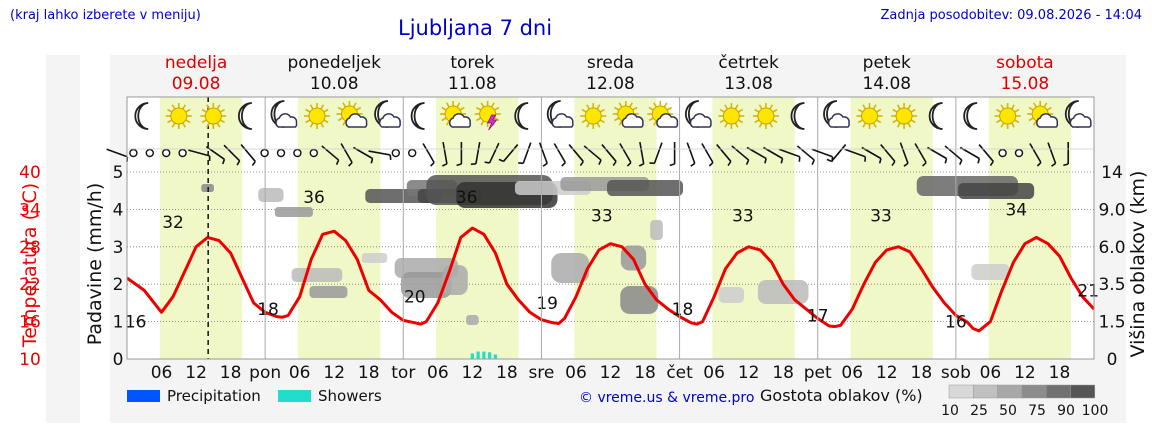 This screenshot has height=443, width=1152. What do you see at coordinates (95, 264) in the screenshot?
I see `precipitation-axis-label: Padavine (mm/h)` at bounding box center [95, 264].